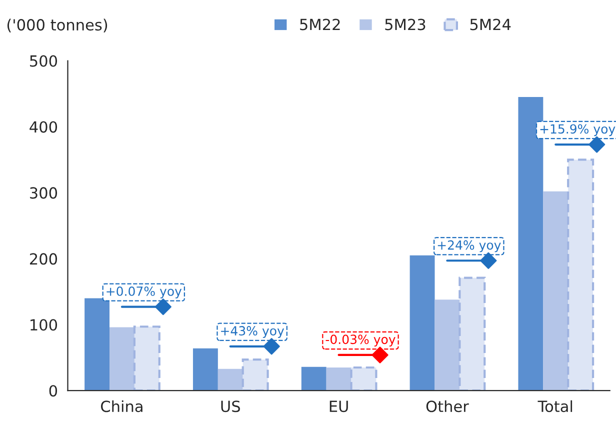  What do you see at coordinates (555, 406) in the screenshot?
I see `x-tick-label: Total` at bounding box center [555, 406].